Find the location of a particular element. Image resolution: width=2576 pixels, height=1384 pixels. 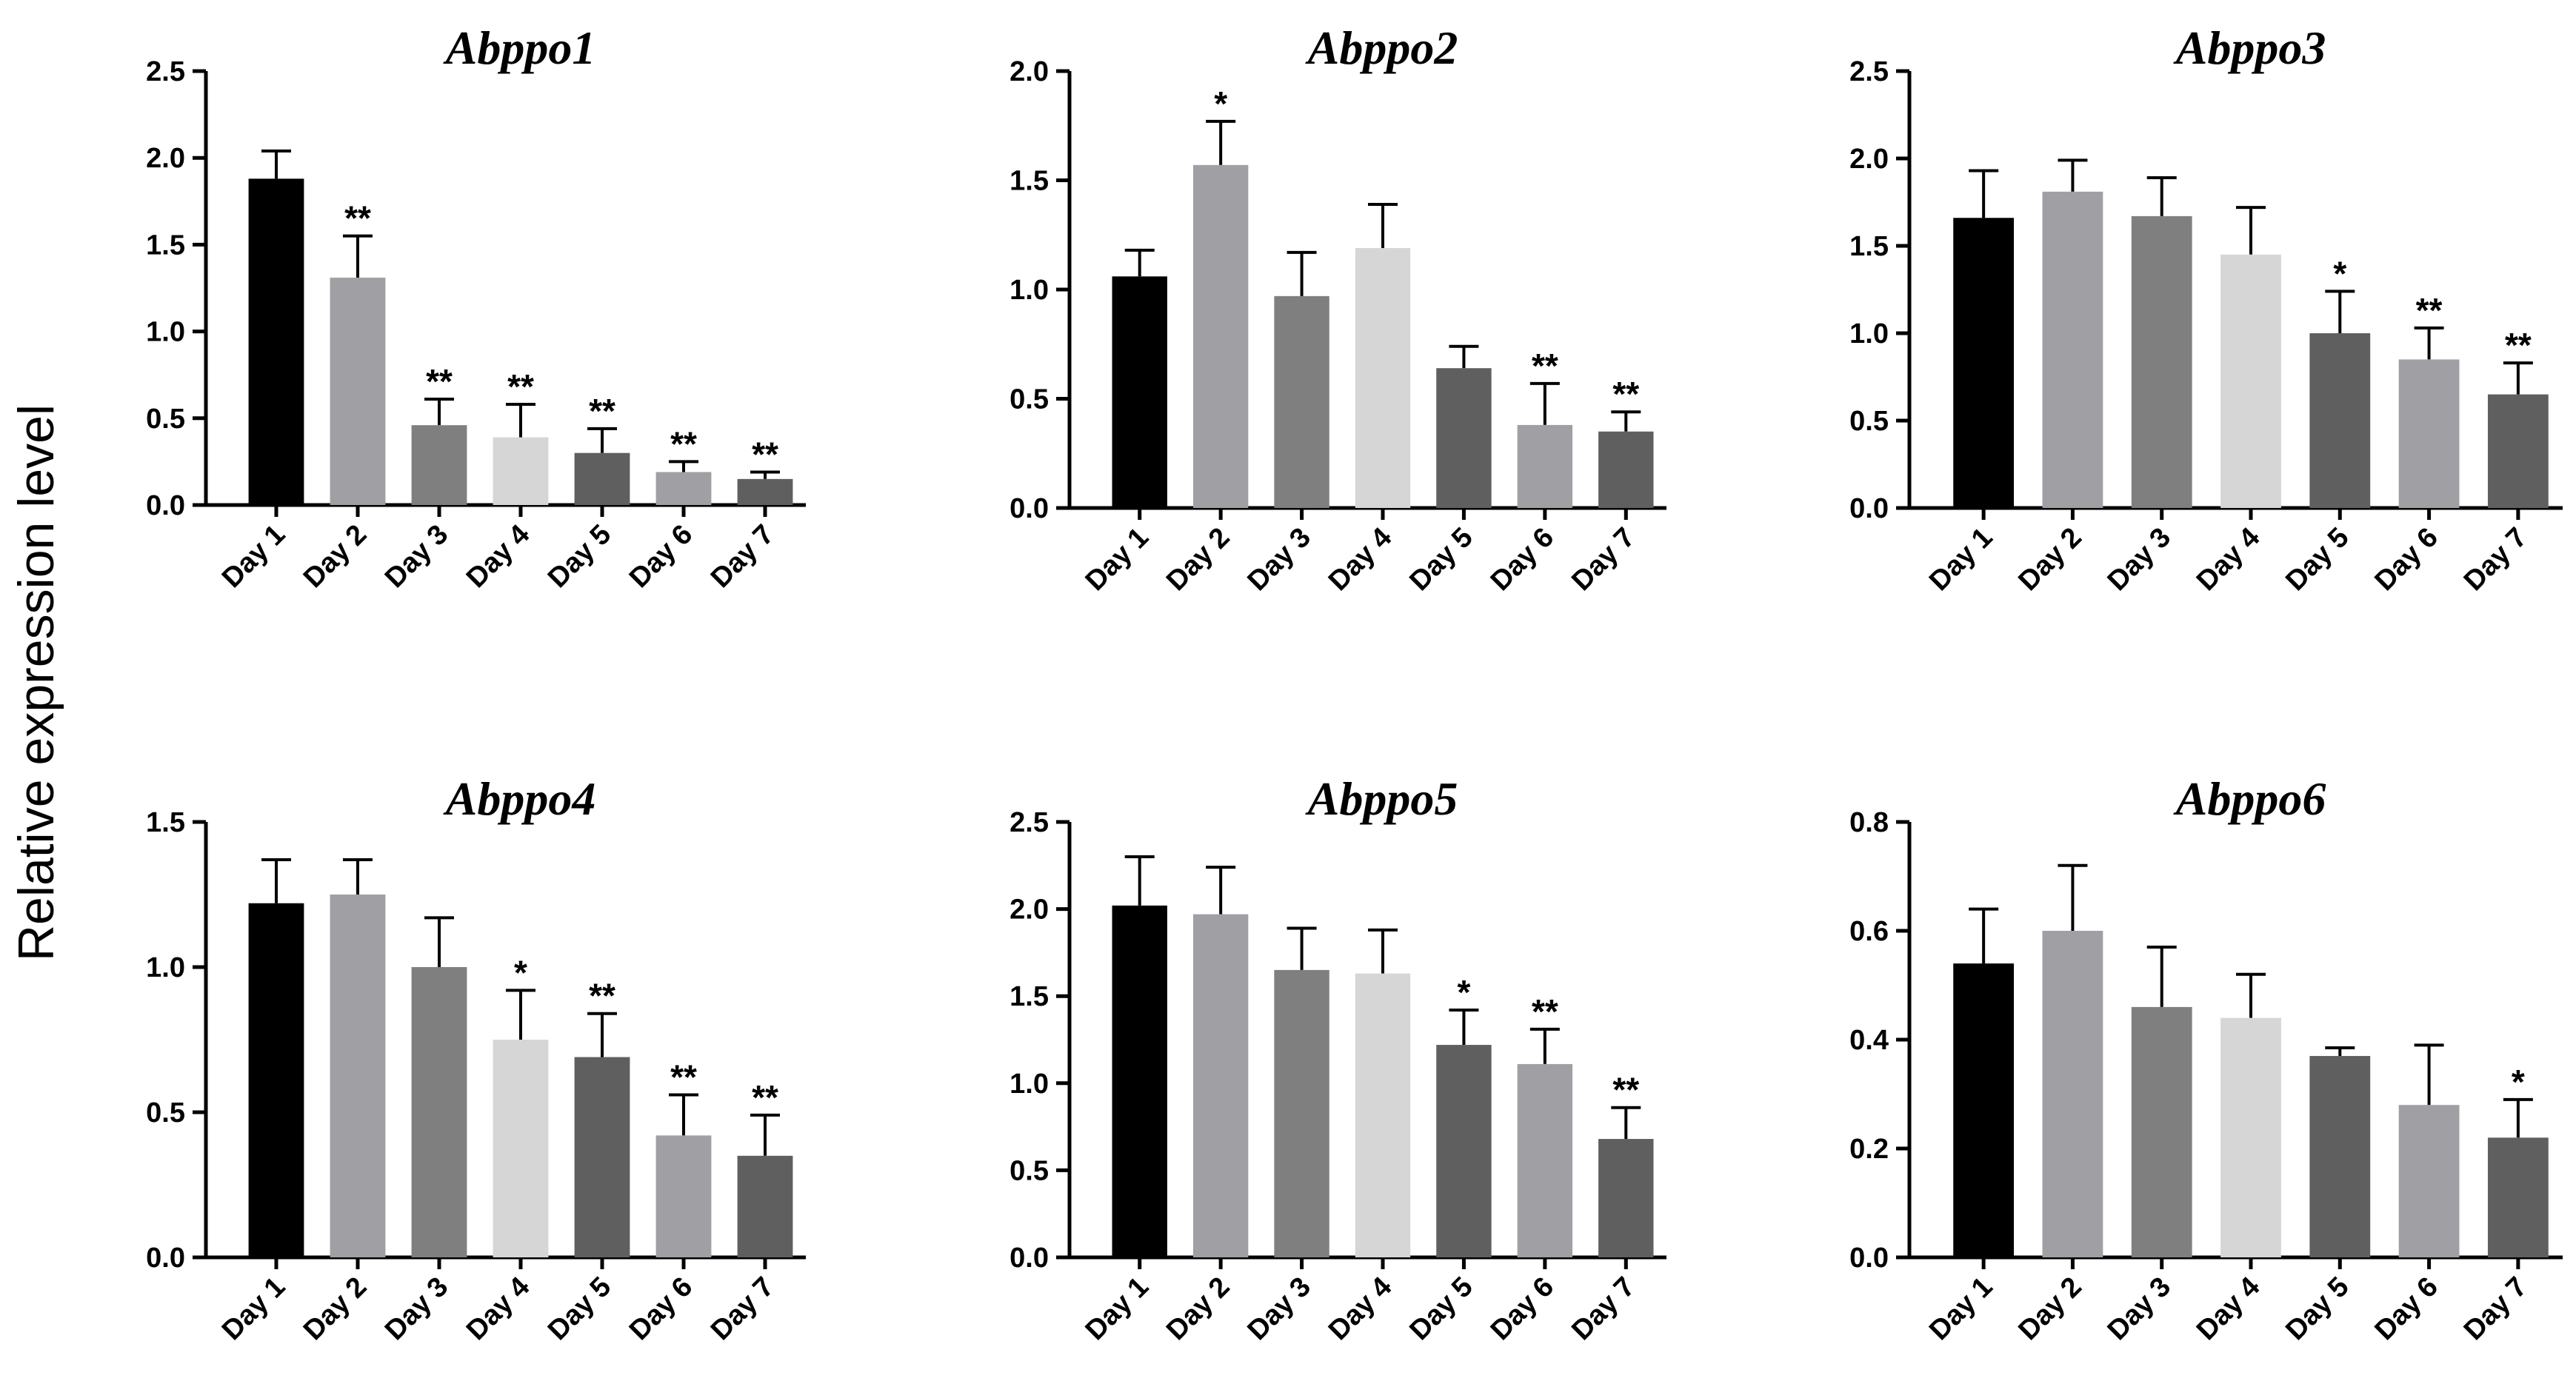

chart-title: Abppo3 is located at coordinates (2249, 47).